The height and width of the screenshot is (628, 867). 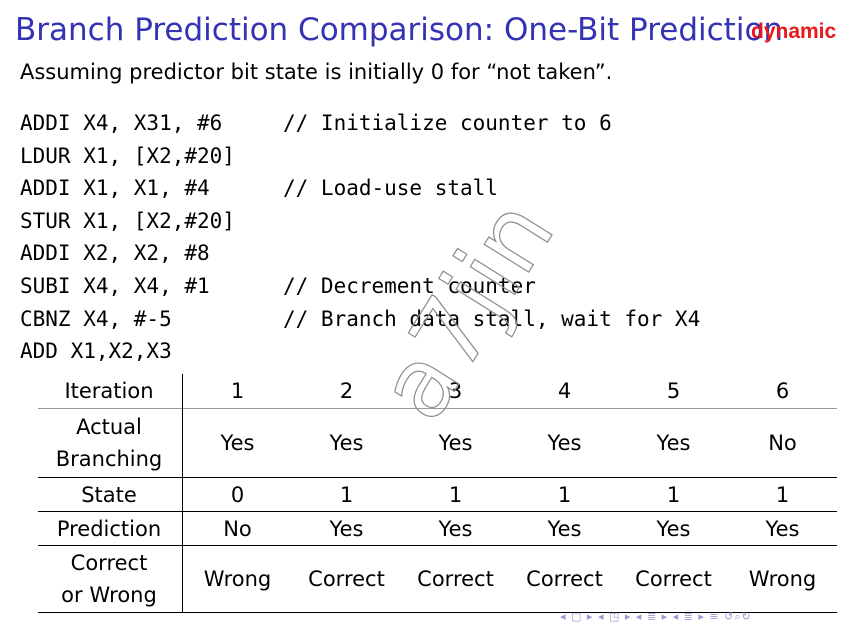 I want to click on nav-subsection-icon: ◂ ≣ ▸, so click(x=688, y=616).